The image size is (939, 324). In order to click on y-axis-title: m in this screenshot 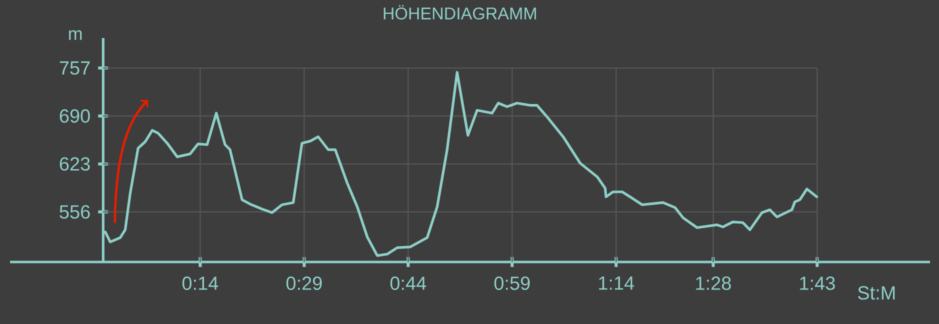, I will do `click(75, 35)`.